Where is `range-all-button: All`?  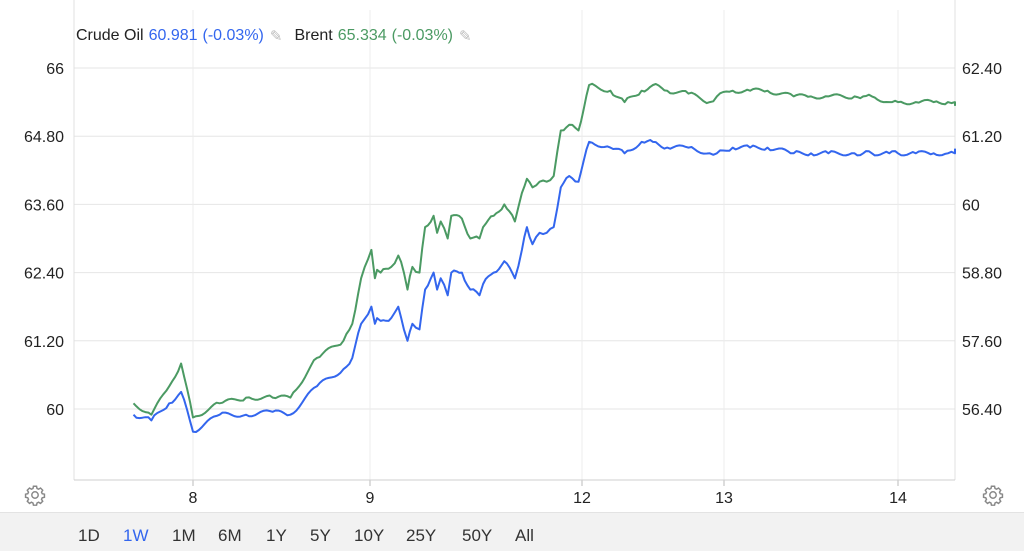
range-all-button: All is located at coordinates (524, 535).